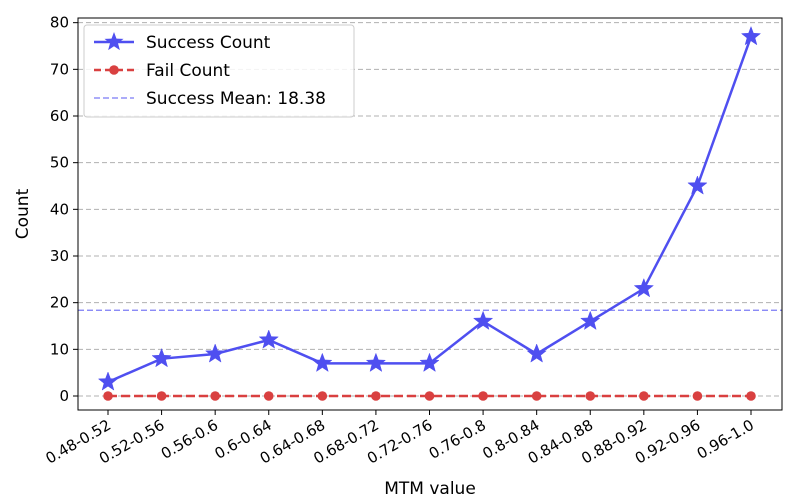  What do you see at coordinates (59, 256) in the screenshot?
I see `y-tick-label: 30` at bounding box center [59, 256].